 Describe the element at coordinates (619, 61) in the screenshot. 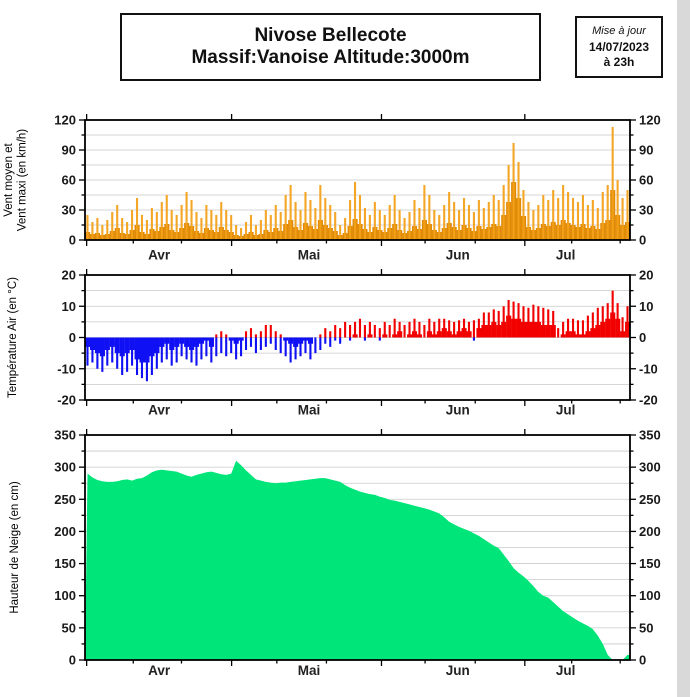

I see `update-time: à 23h` at that location.